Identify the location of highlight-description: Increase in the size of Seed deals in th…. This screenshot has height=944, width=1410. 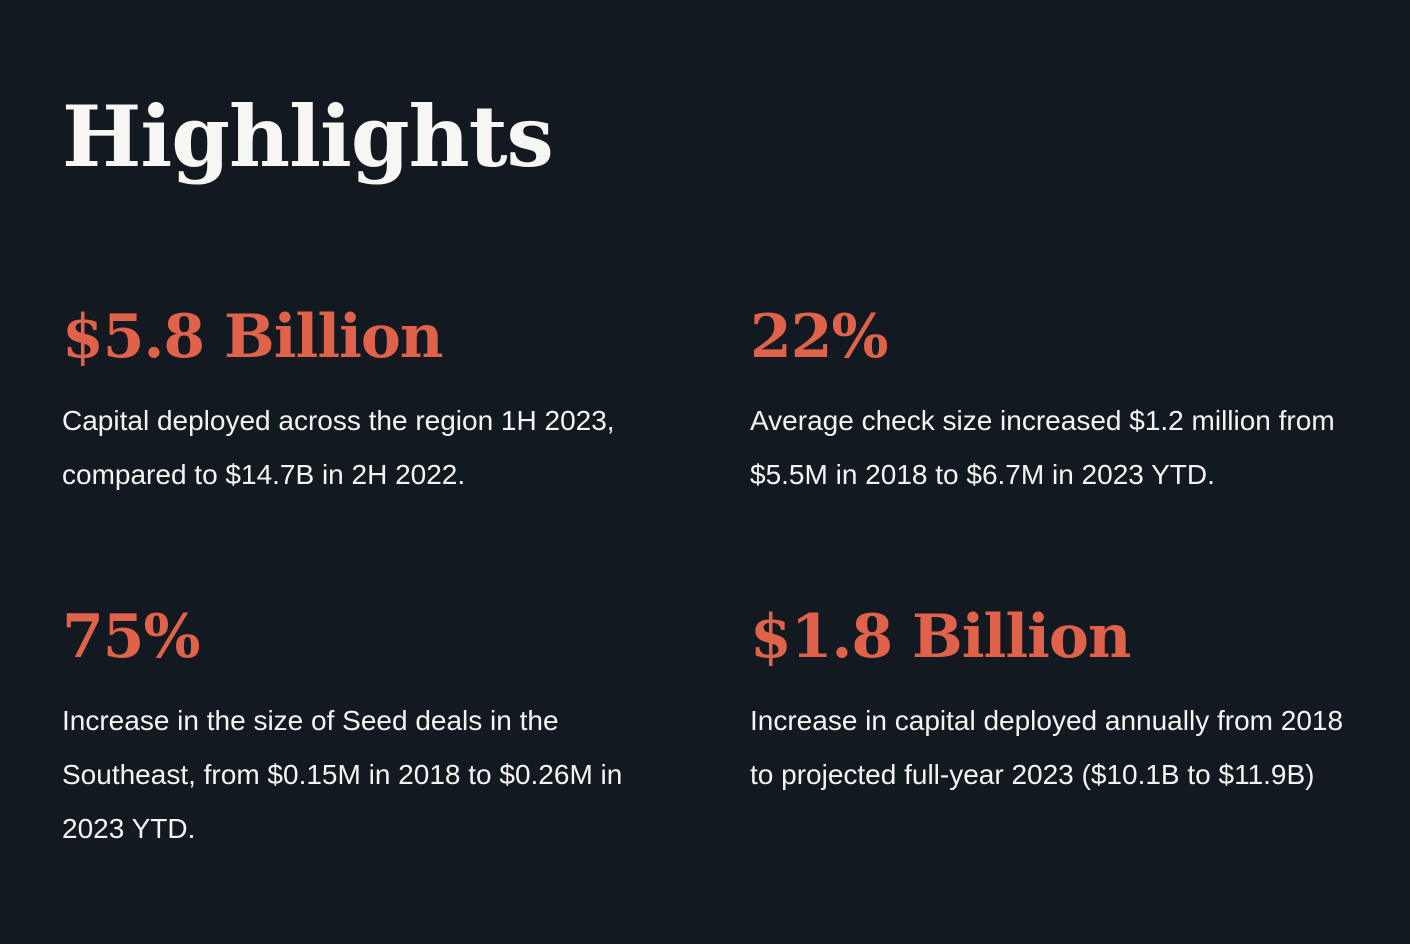
(342, 774).